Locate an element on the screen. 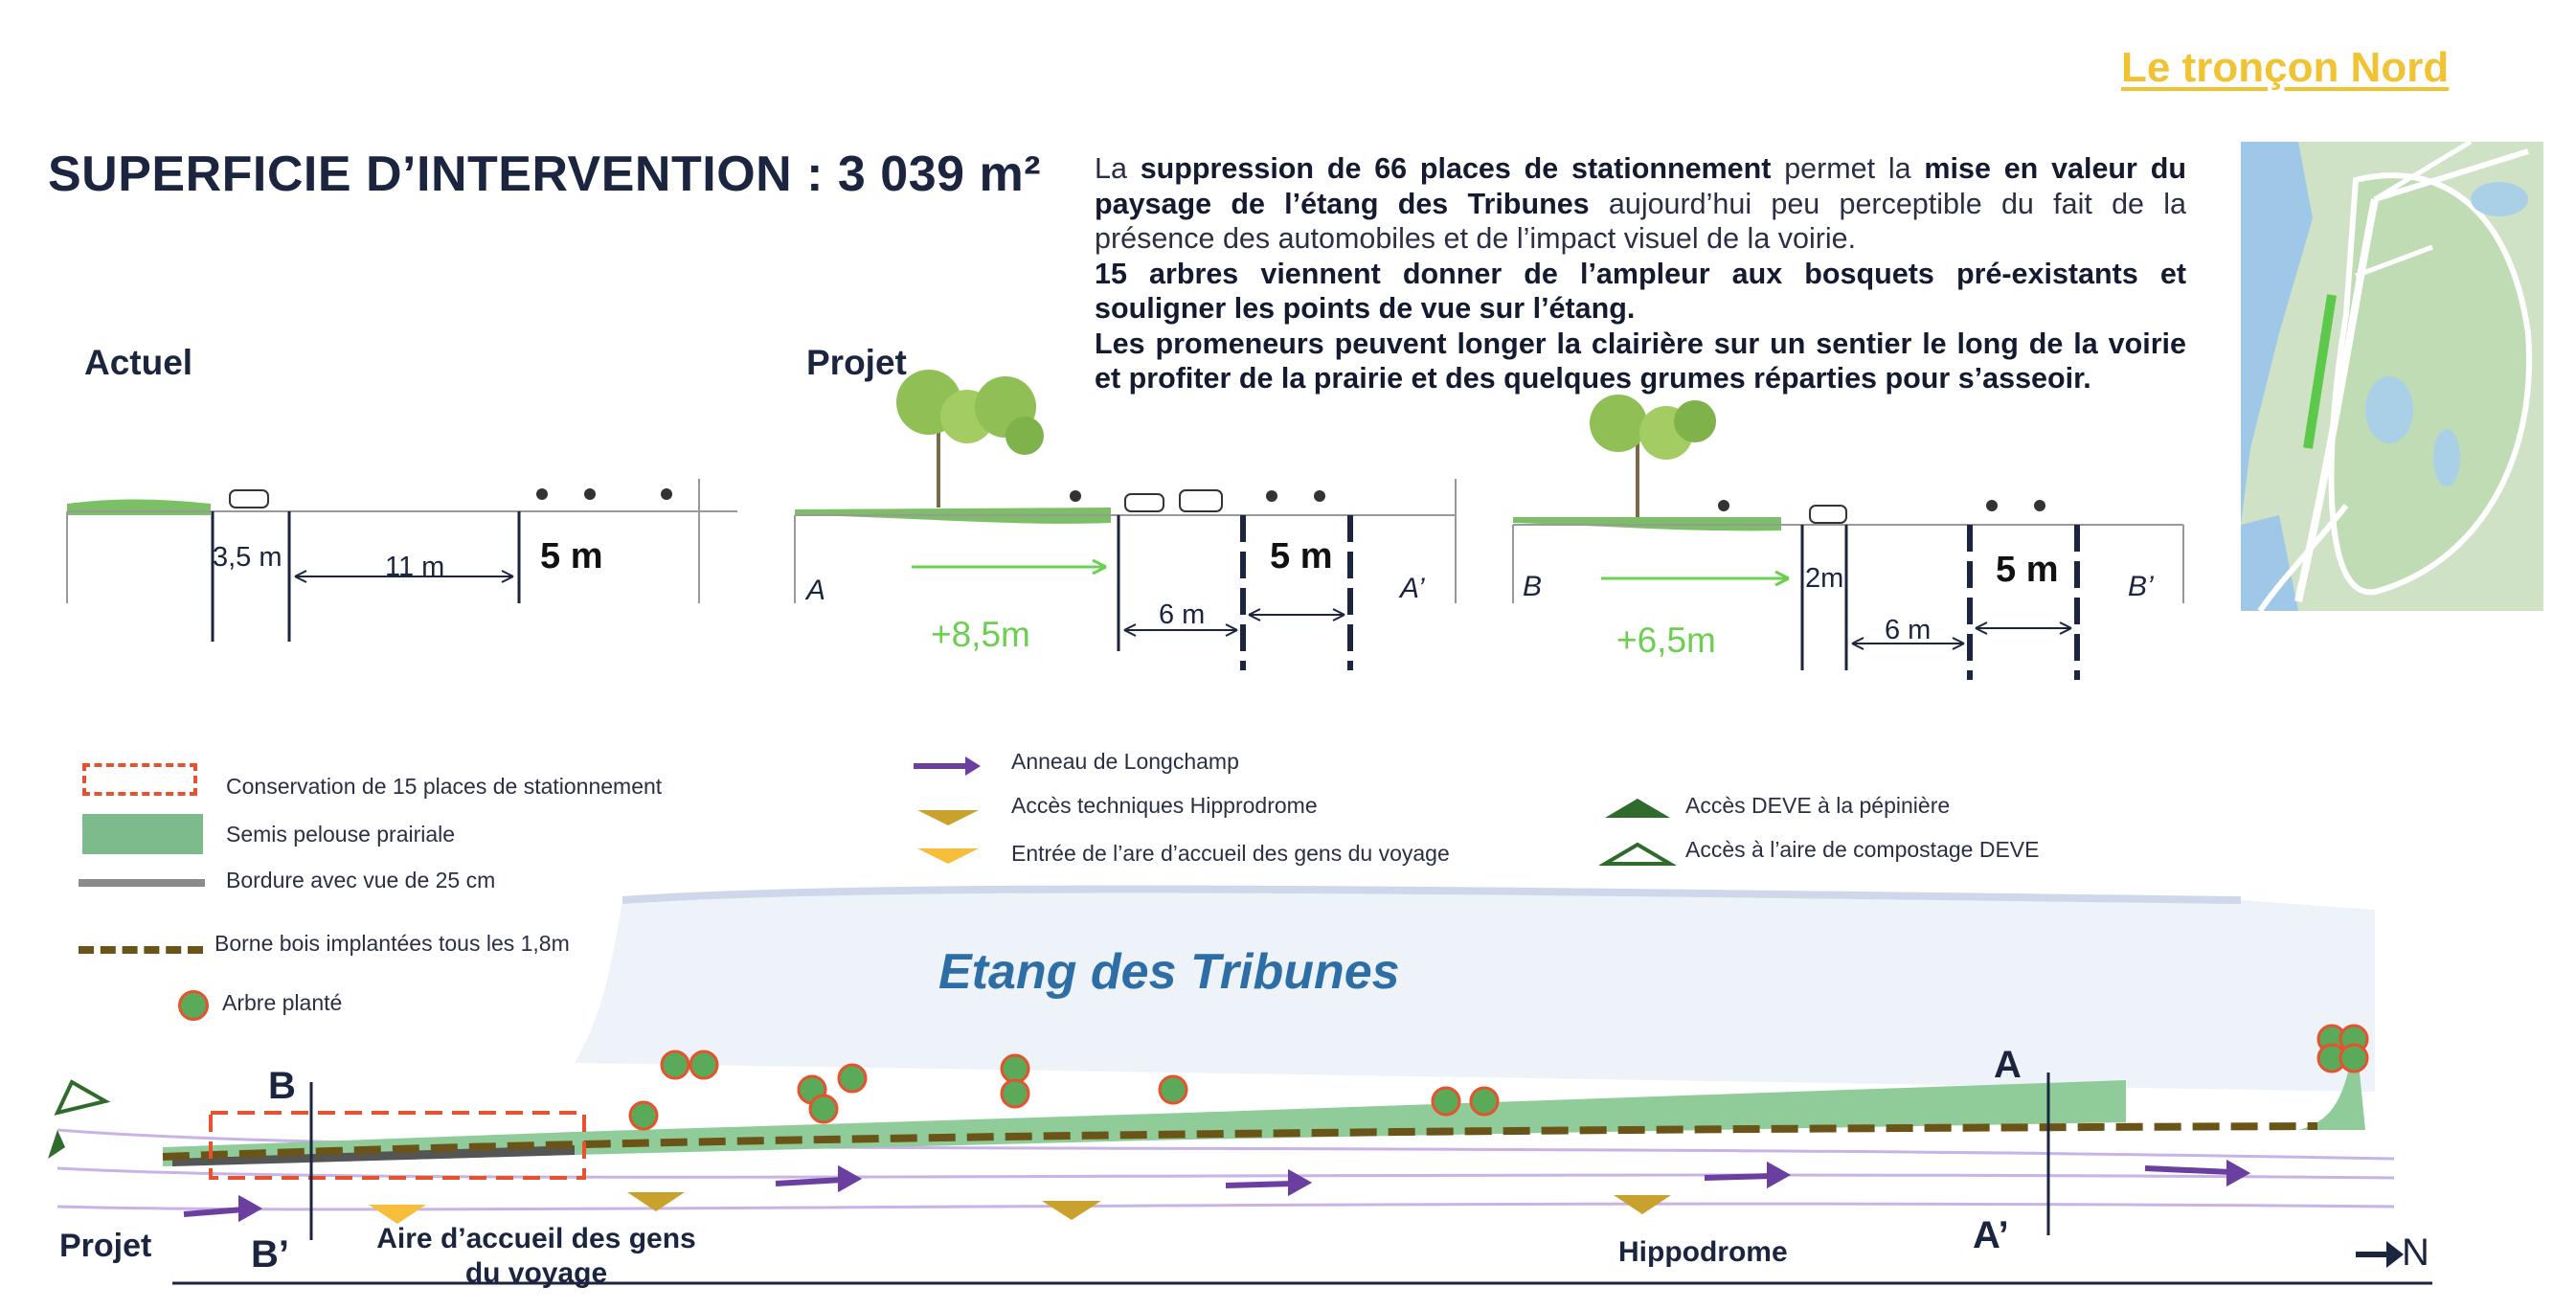 Image resolution: width=2576 pixels, height=1310 pixels. actuel-label: Actuel is located at coordinates (138, 362).